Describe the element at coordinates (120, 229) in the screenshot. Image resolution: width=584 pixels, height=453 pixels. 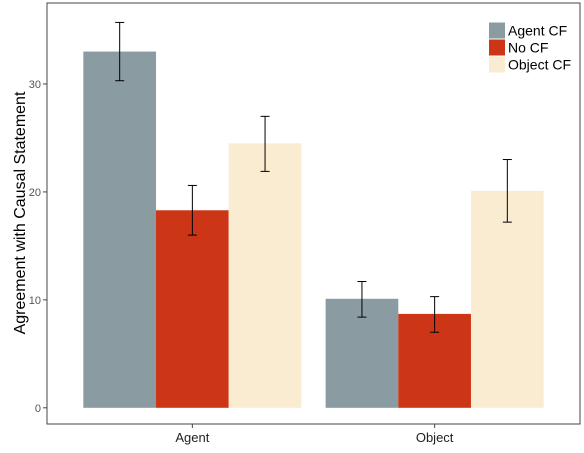
I see `bar-agent-cf-agent` at that location.